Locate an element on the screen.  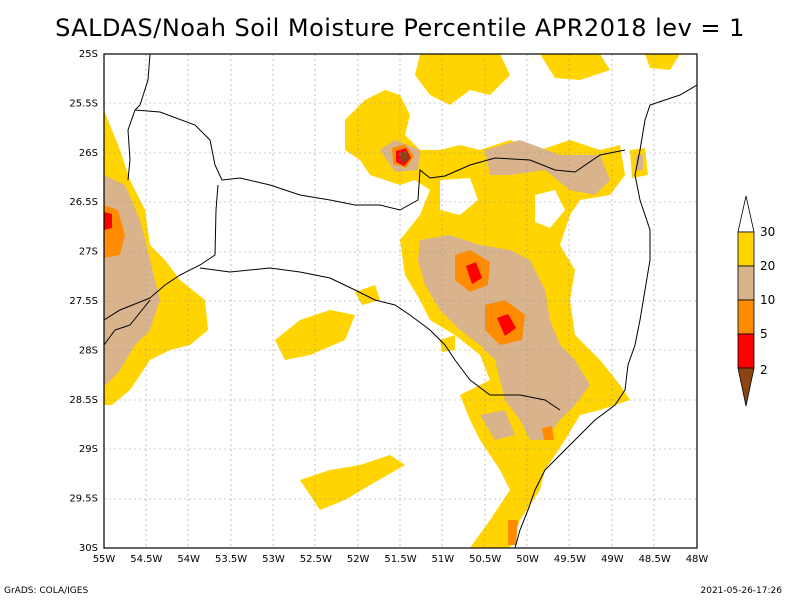
lon-tick-label: 49W is located at coordinates (612, 559).